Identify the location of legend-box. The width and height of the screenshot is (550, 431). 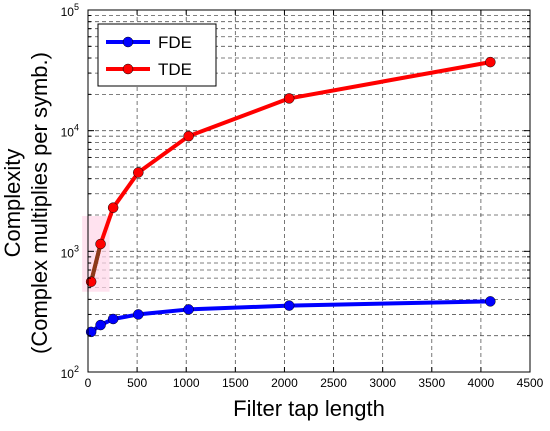
(157, 55).